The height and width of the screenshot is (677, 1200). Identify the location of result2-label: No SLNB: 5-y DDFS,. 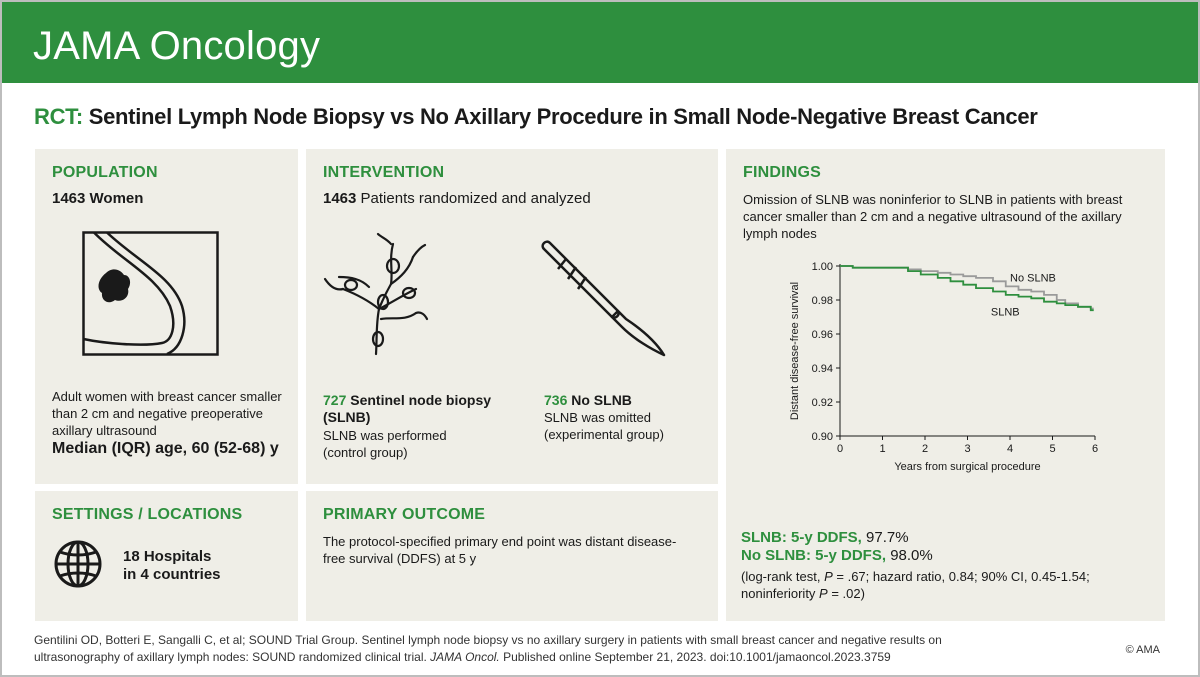
(814, 555).